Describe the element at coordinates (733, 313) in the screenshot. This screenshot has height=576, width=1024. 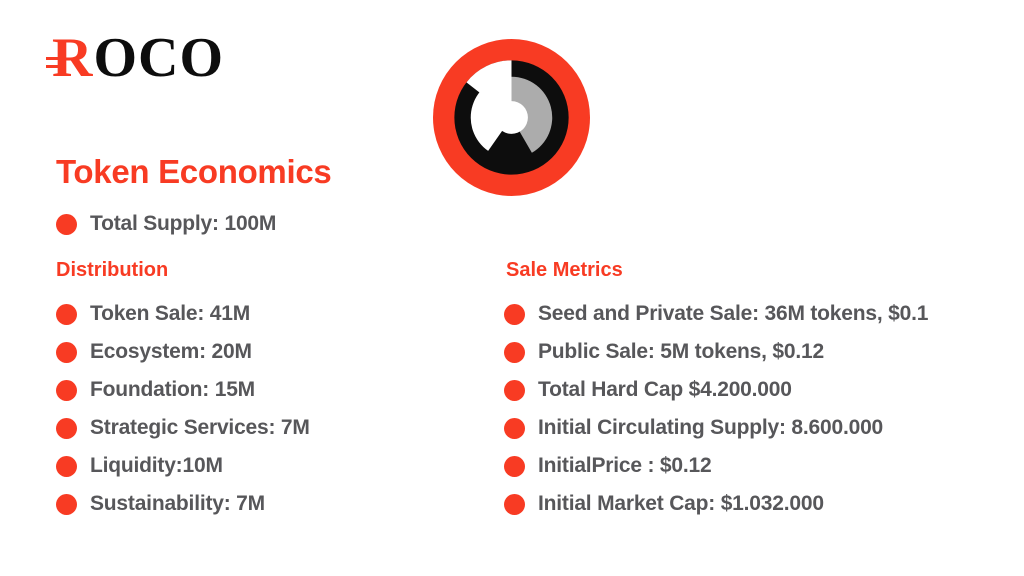
I see `list-item-label: Seed and Private Sale: 36M tokens, $0.1` at that location.